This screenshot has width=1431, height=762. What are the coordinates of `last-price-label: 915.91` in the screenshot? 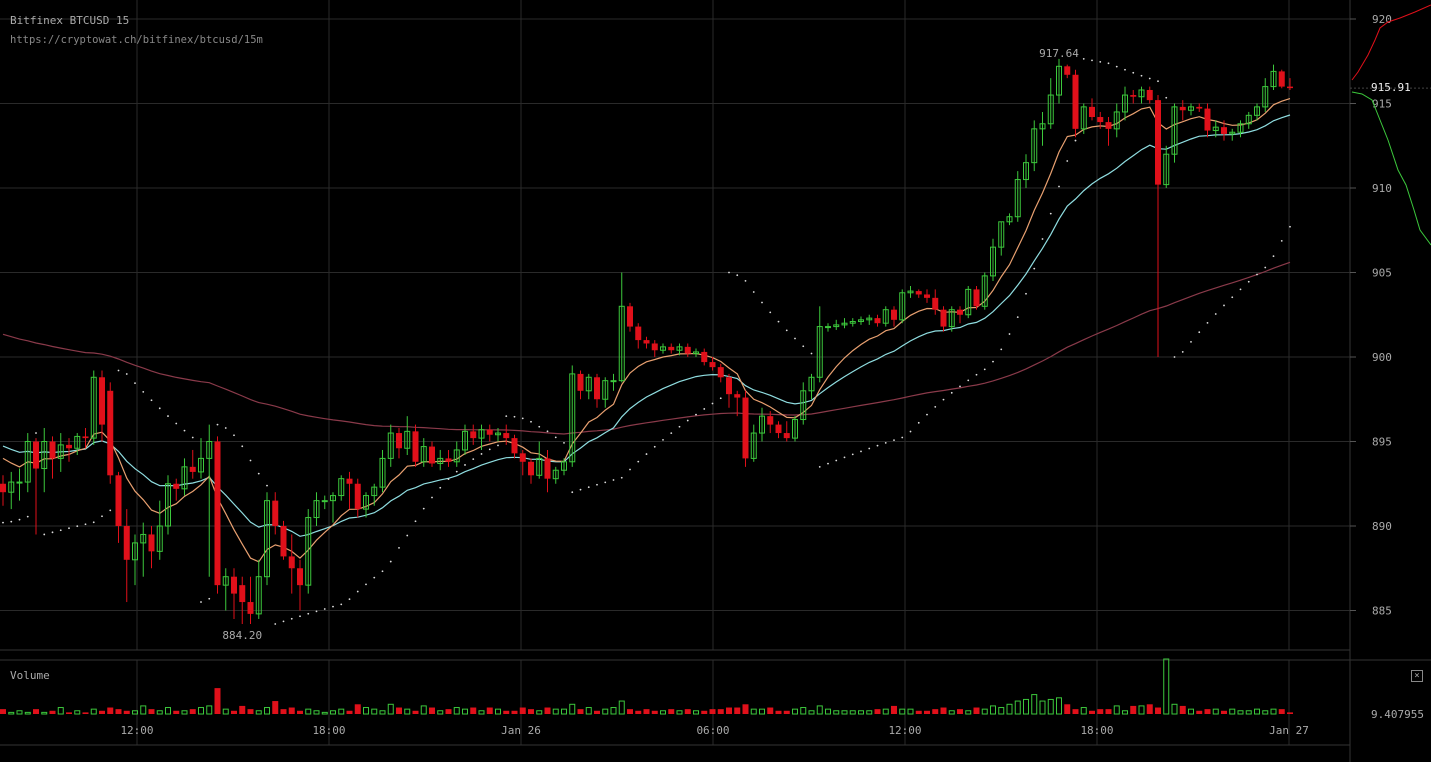 It's located at (1391, 87).